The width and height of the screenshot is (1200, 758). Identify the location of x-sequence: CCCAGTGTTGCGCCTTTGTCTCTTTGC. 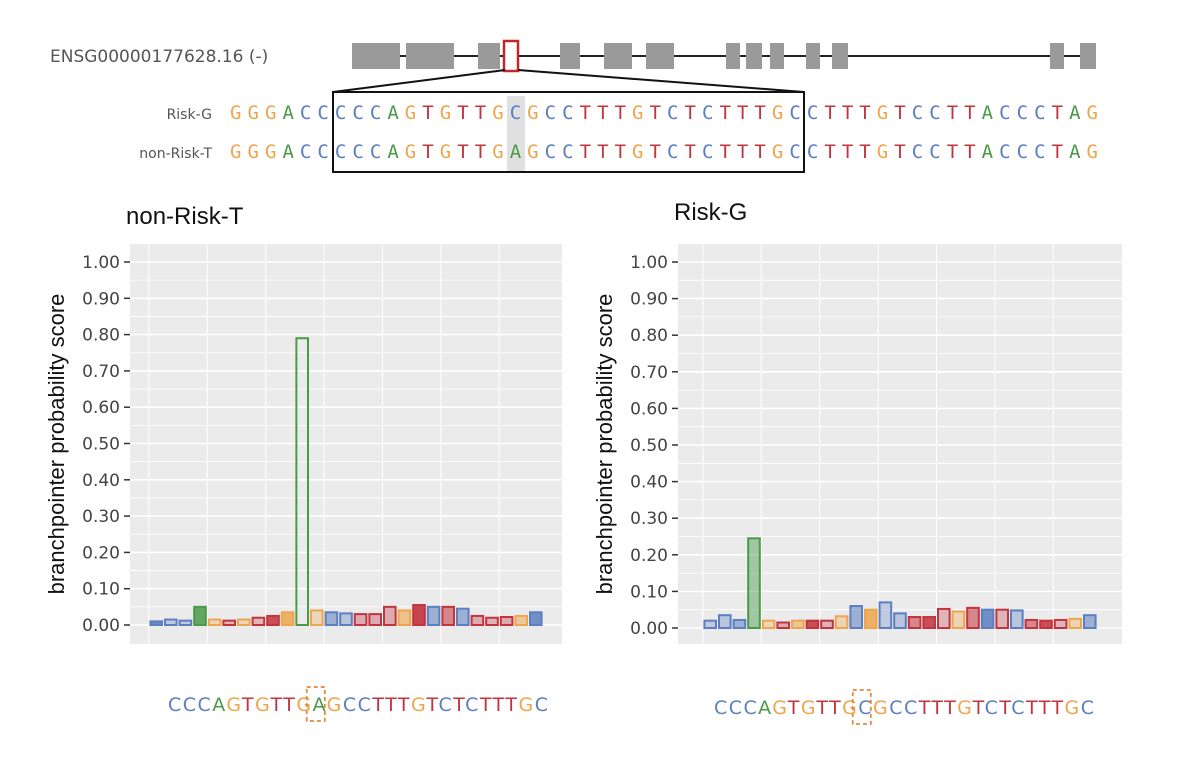
(904, 708).